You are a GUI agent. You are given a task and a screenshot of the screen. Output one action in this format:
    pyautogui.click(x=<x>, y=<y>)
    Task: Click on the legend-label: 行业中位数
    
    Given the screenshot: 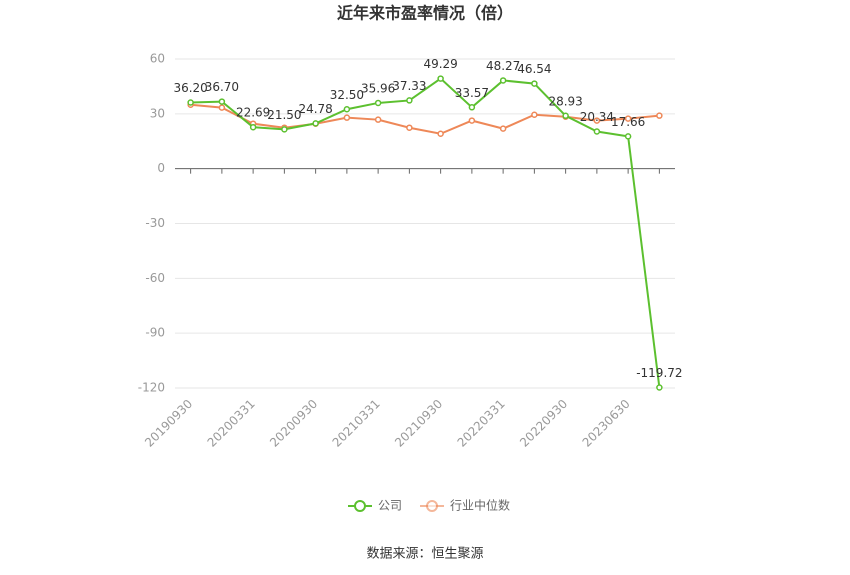 What is the action you would take?
    pyautogui.click(x=480, y=505)
    